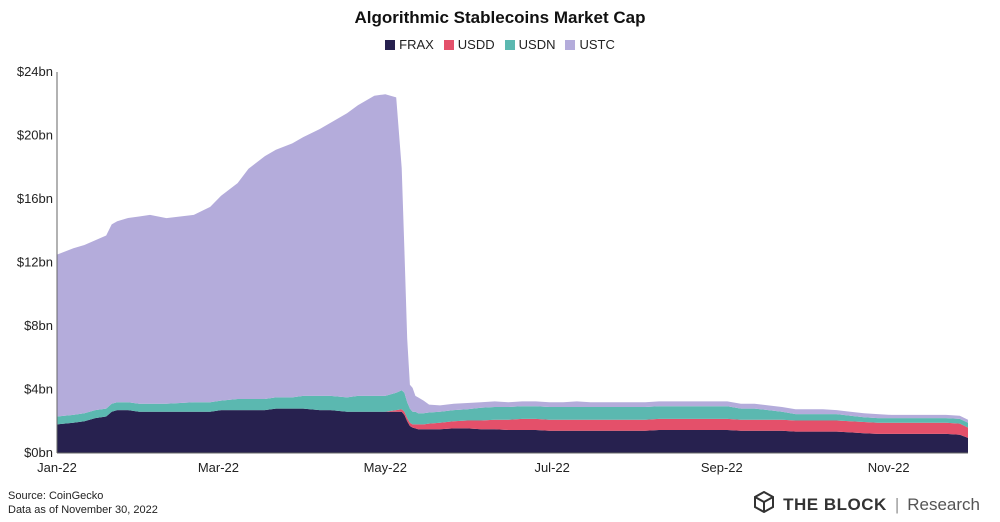  I want to click on y-tick-label: $12bn, so click(35, 262).